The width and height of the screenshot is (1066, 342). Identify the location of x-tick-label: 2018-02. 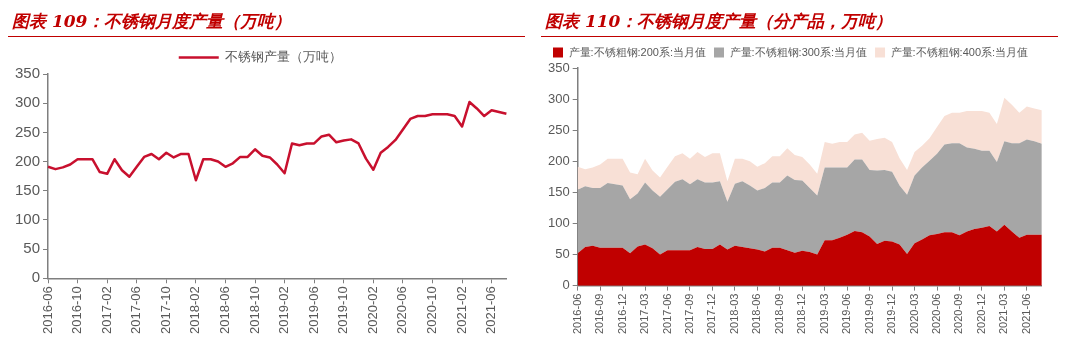
(195, 310).